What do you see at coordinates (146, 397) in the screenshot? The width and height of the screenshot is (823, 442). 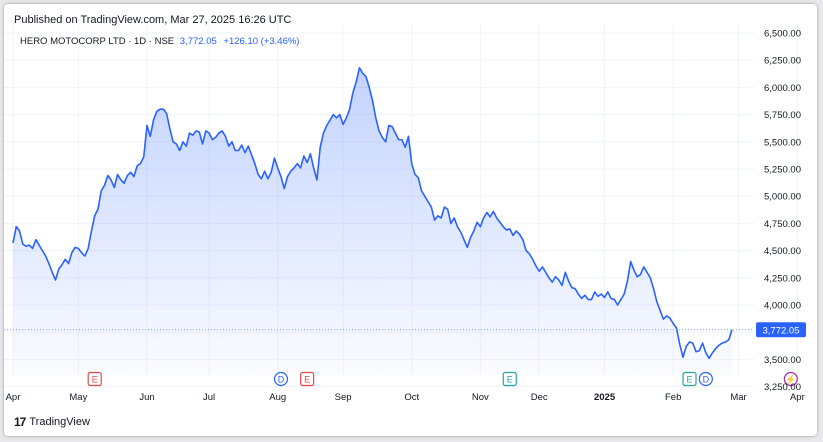 I see `x-tick-label: Jun` at bounding box center [146, 397].